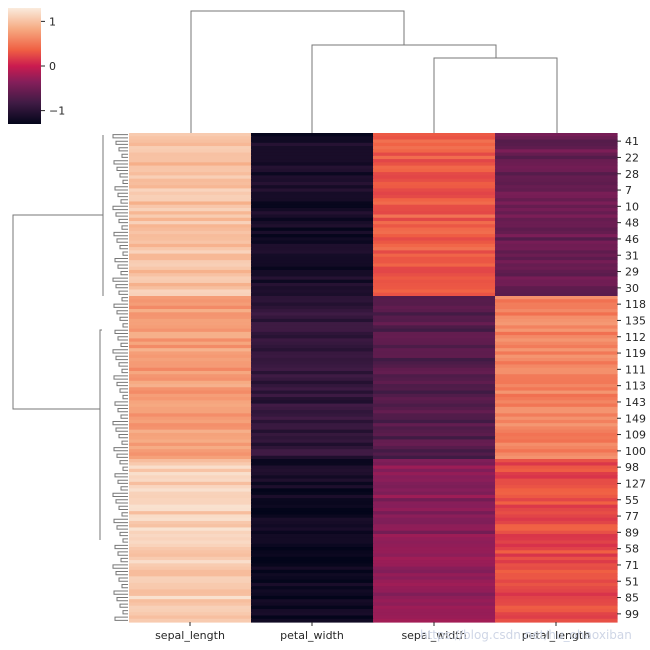 This screenshot has width=650, height=650. Describe the element at coordinates (632, 174) in the screenshot. I see `row-tick-label: 28` at that location.